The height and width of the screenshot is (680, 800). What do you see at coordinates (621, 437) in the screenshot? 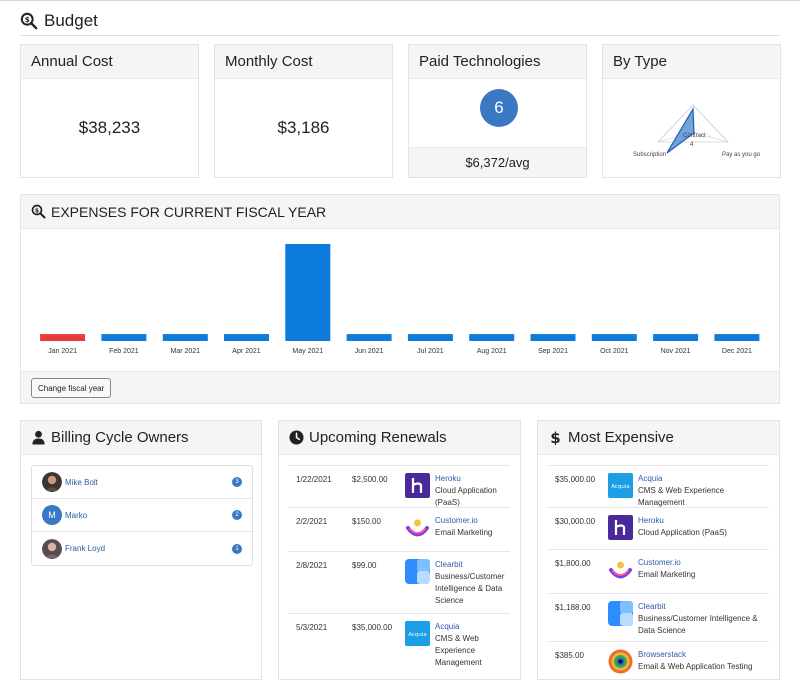
I see `most-expensive-title: Most Expensive` at bounding box center [621, 437].